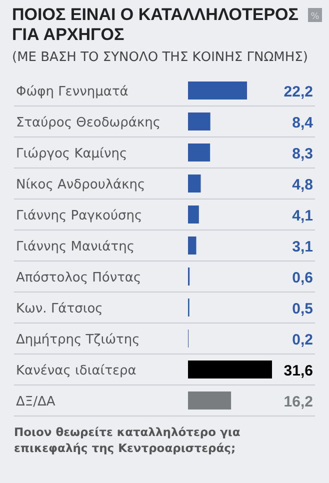 This screenshot has width=329, height=483. I want to click on y-tick-label: Φώφη Γεννηματά, so click(72, 92).